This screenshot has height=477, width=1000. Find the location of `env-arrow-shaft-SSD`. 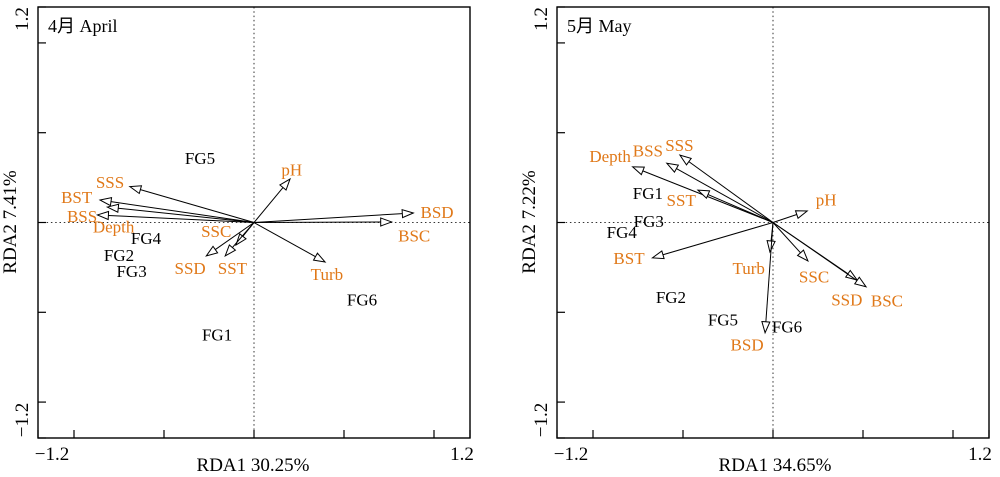

env-arrow-shaft-SSD is located at coordinates (235, 236).